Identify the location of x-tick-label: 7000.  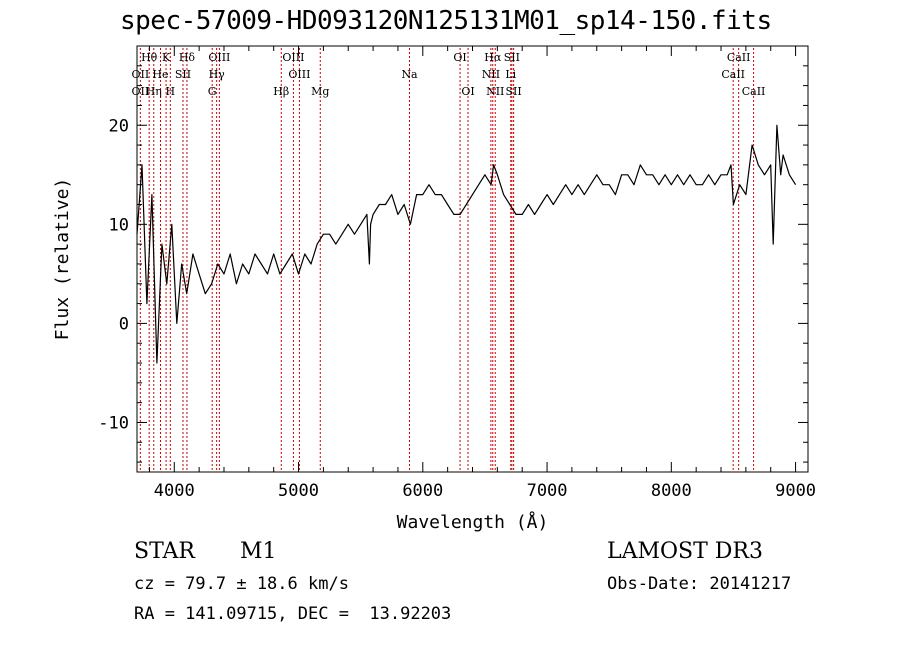
(547, 491).